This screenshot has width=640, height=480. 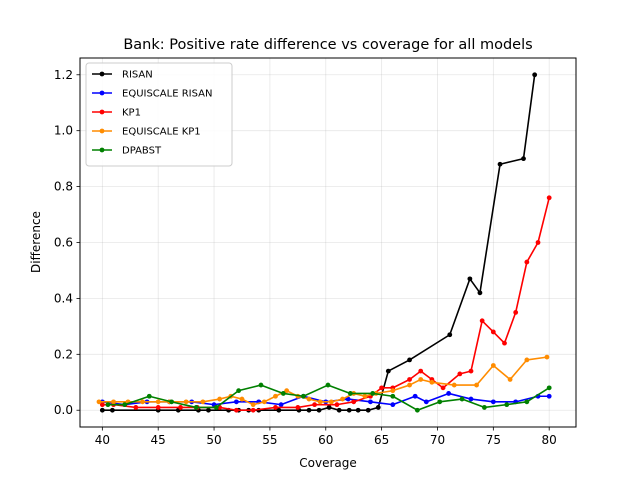 I want to click on legend-item: EQUISCALE KP1, so click(x=146, y=132).